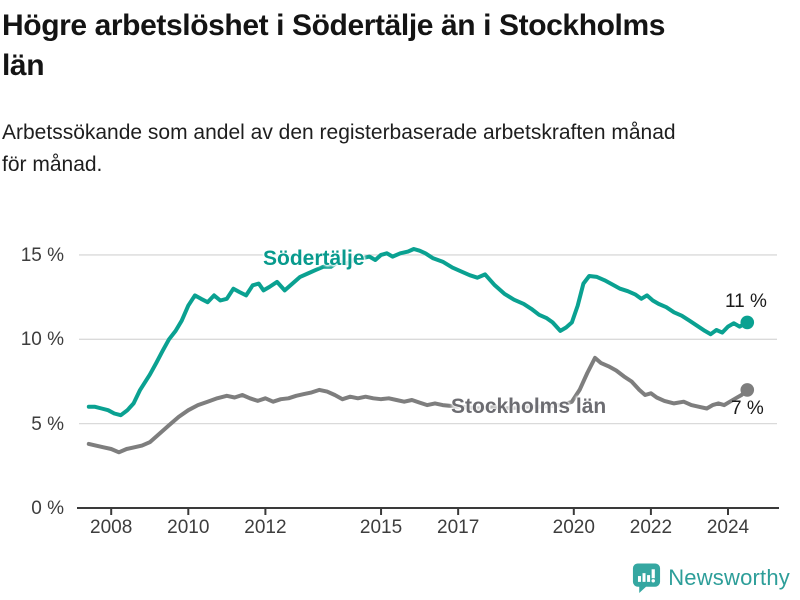 This screenshot has height=600, width=800. Describe the element at coordinates (111, 527) in the screenshot. I see `x-axis-label-2008: 2008` at that location.